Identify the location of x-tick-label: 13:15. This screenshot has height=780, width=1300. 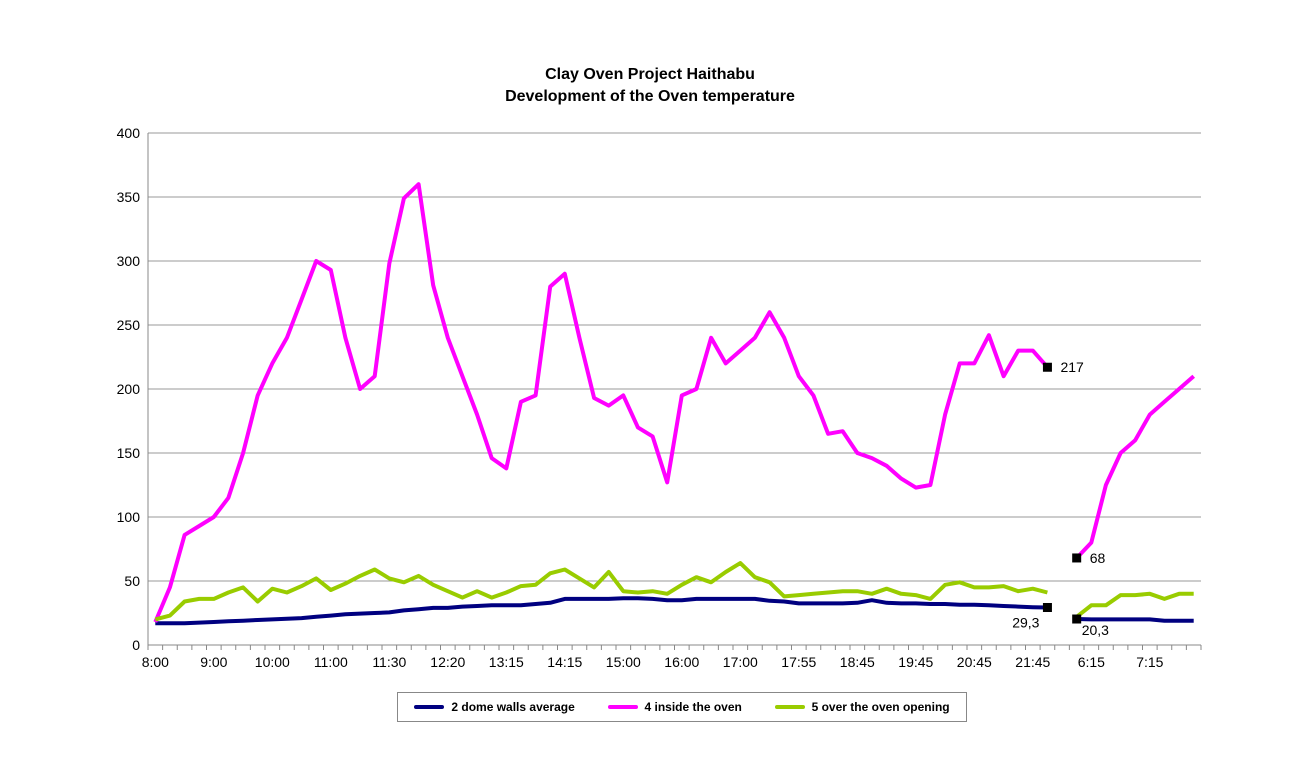
(506, 662).